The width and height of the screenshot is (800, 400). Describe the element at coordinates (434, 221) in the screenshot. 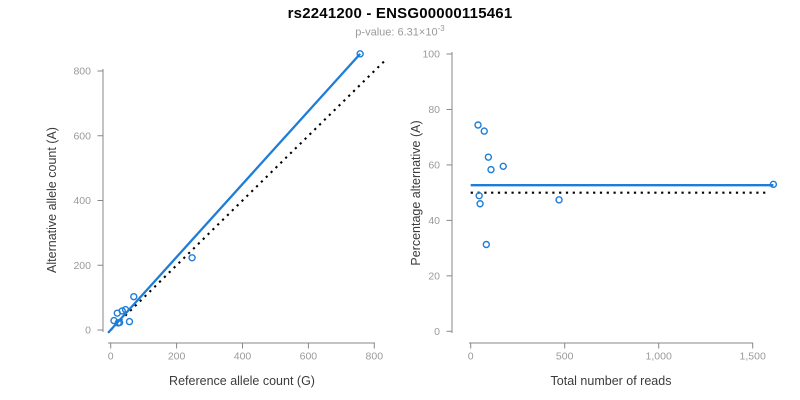

I see `y-tick-label: 40` at that location.